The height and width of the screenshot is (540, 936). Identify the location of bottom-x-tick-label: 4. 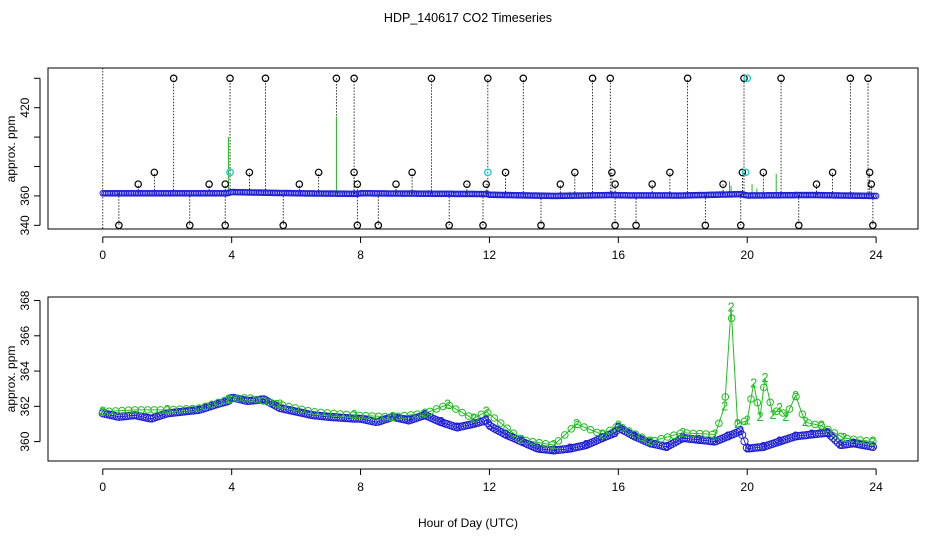
(231, 487).